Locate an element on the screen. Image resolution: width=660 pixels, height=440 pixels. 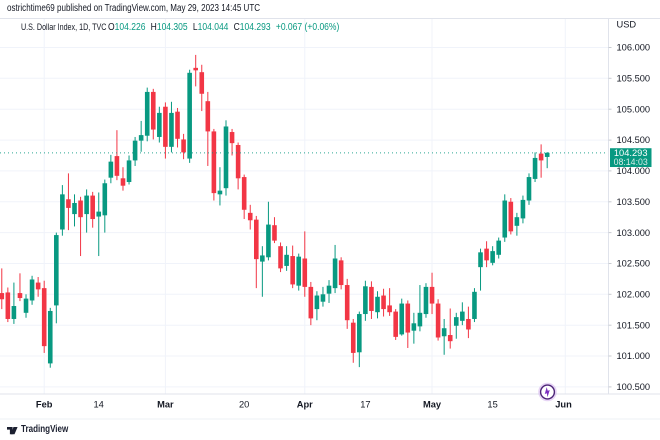
svg-text: 103.500 is located at coordinates (634, 202).